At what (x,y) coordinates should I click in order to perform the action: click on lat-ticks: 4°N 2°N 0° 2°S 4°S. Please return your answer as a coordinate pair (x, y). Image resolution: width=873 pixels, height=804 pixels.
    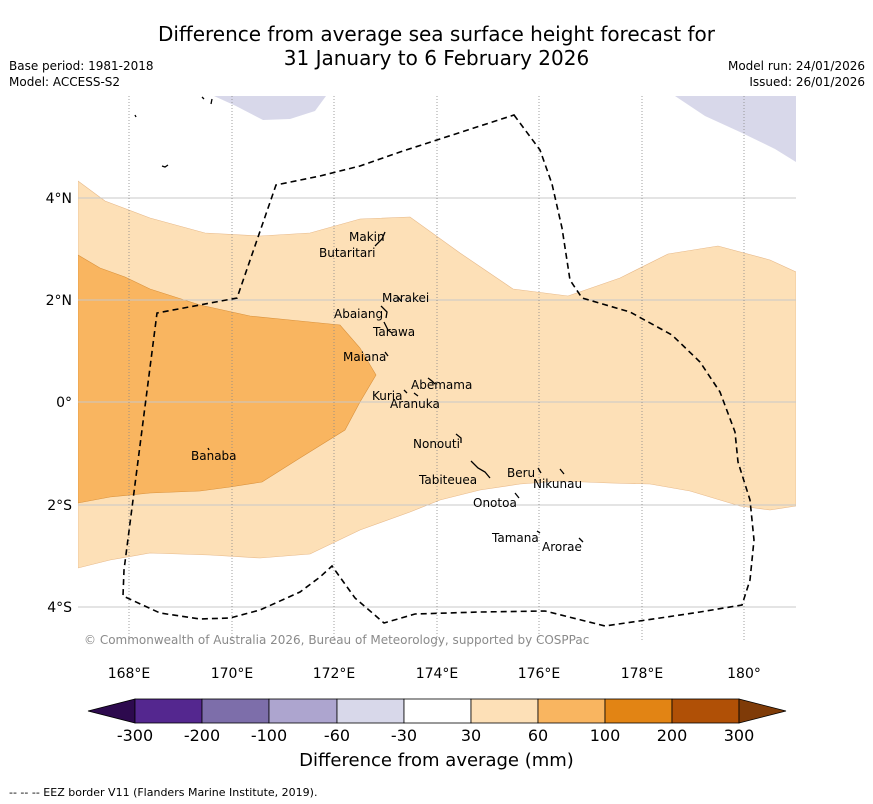
    Looking at the image, I should click on (59, 403).